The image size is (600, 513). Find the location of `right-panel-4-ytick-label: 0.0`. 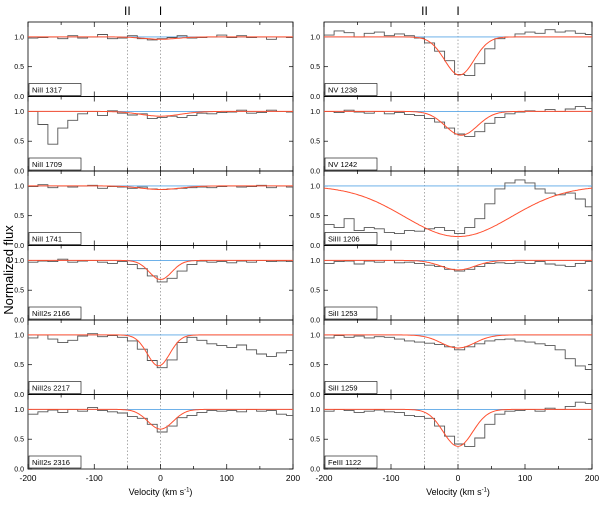

right-panel-4-ytick-label: 0.0 is located at coordinates (315, 395).